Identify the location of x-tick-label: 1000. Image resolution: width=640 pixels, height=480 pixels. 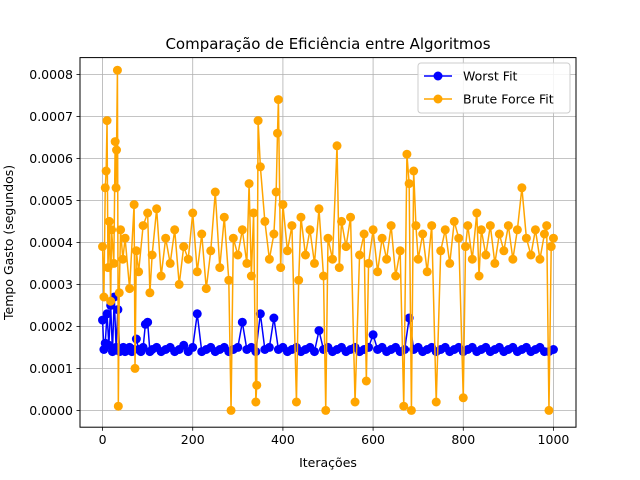
(554, 439).